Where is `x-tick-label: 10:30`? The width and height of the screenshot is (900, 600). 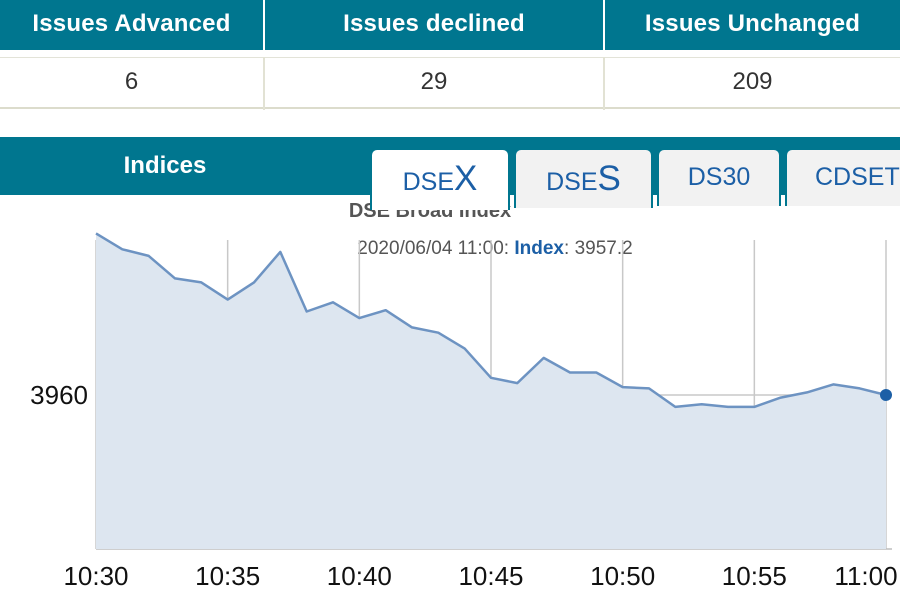 x-tick-label: 10:30 is located at coordinates (95, 576).